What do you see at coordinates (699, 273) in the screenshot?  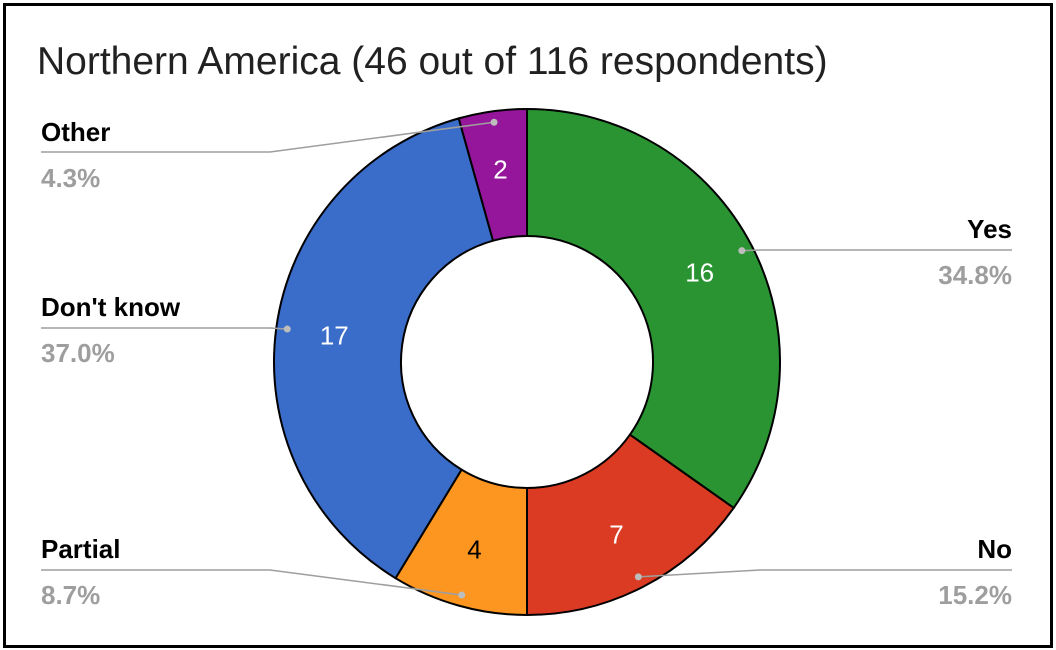 I see `slice-value-yes: 16` at bounding box center [699, 273].